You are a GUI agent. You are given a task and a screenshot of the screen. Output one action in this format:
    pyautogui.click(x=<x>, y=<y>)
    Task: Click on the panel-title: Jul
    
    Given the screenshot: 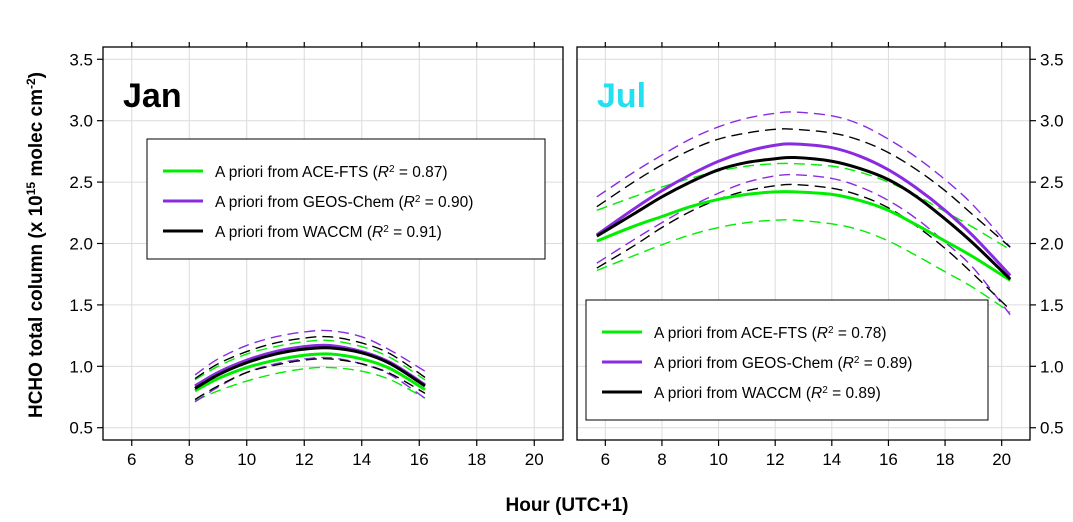 What is the action you would take?
    pyautogui.click(x=621, y=96)
    